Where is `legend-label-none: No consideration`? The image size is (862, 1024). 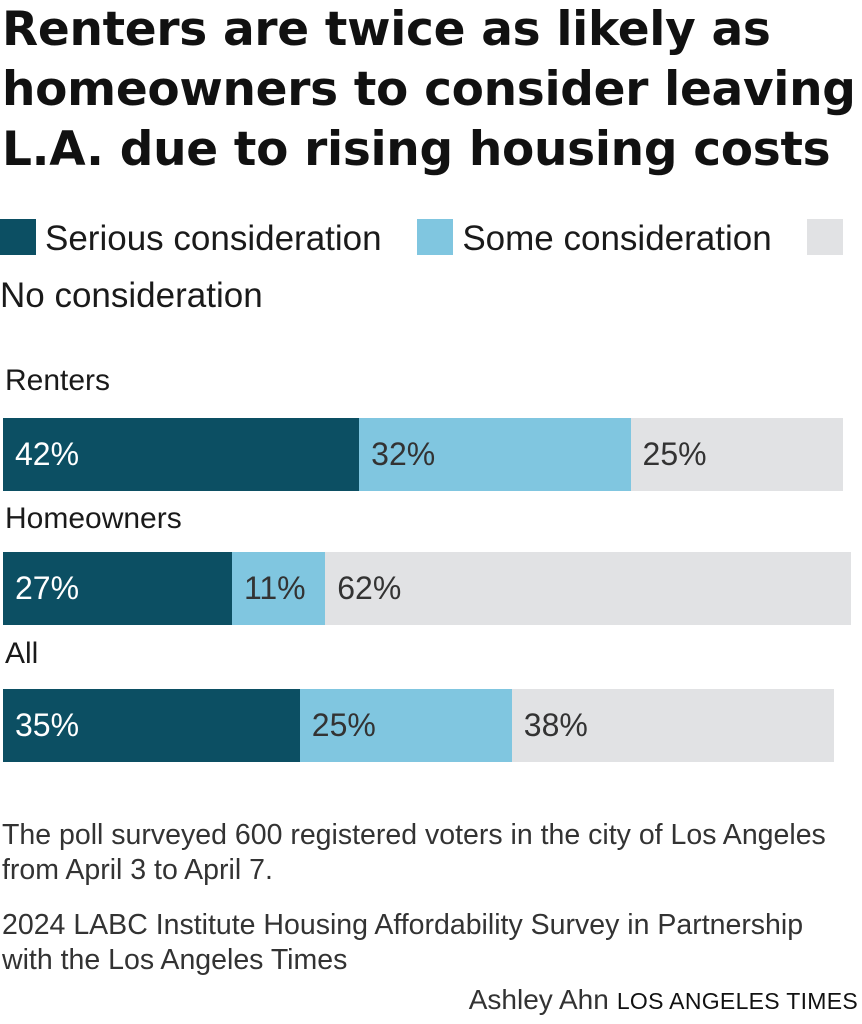
legend-label-none: No consideration is located at coordinates (131, 295).